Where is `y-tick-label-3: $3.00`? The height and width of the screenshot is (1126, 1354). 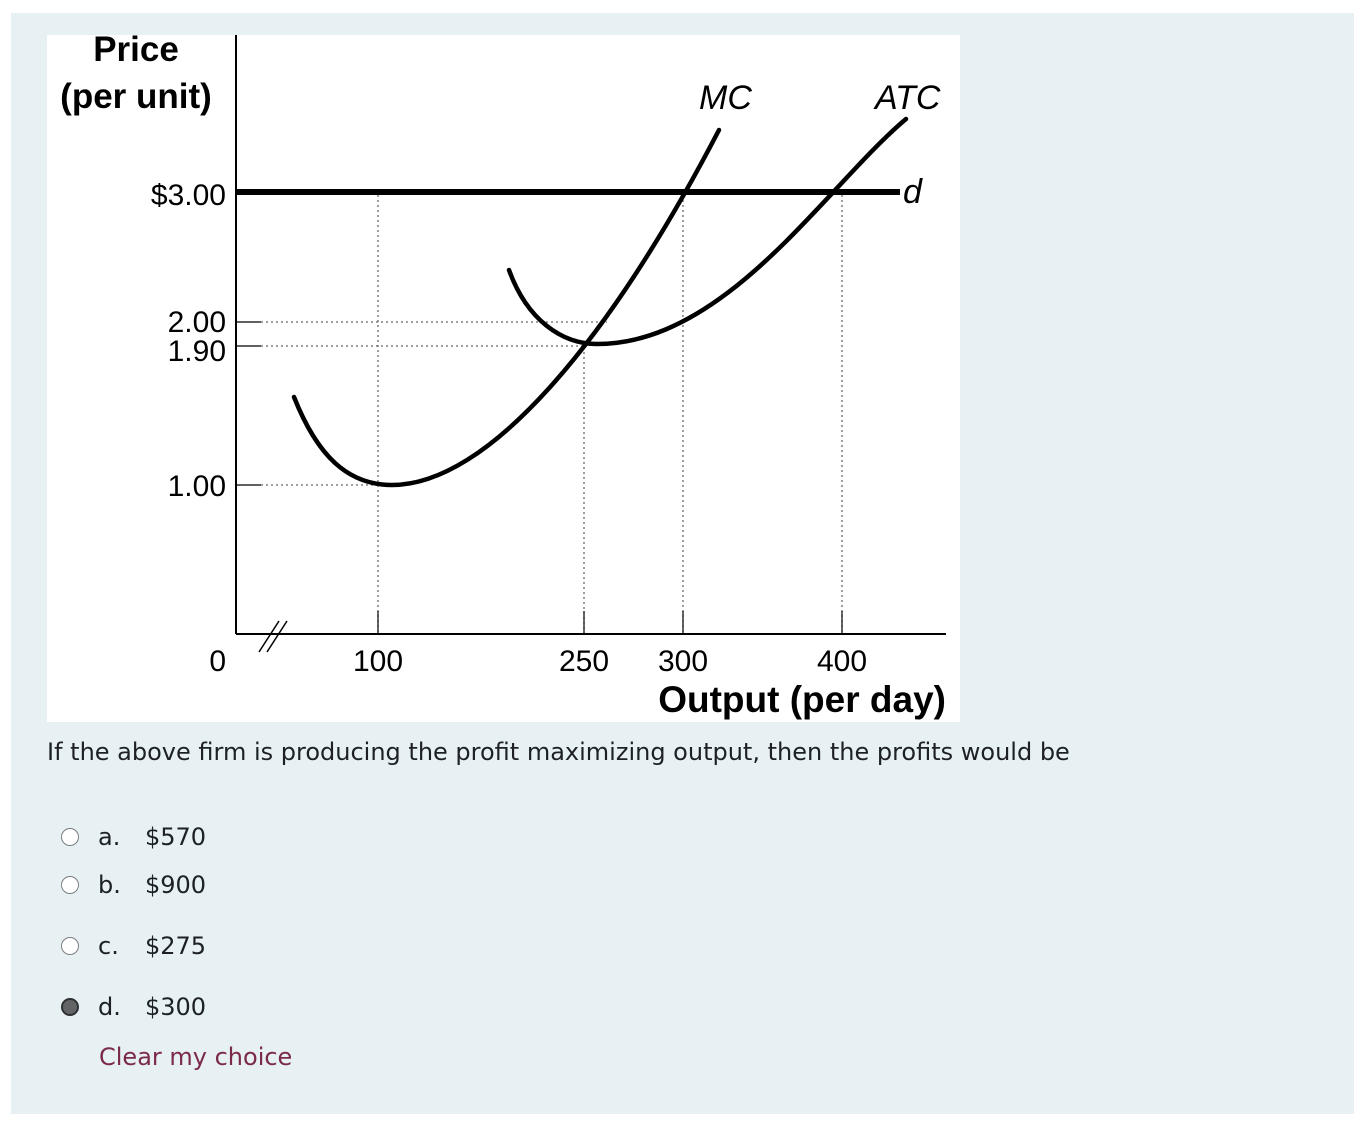
y-tick-label-3: $3.00 is located at coordinates (188, 195).